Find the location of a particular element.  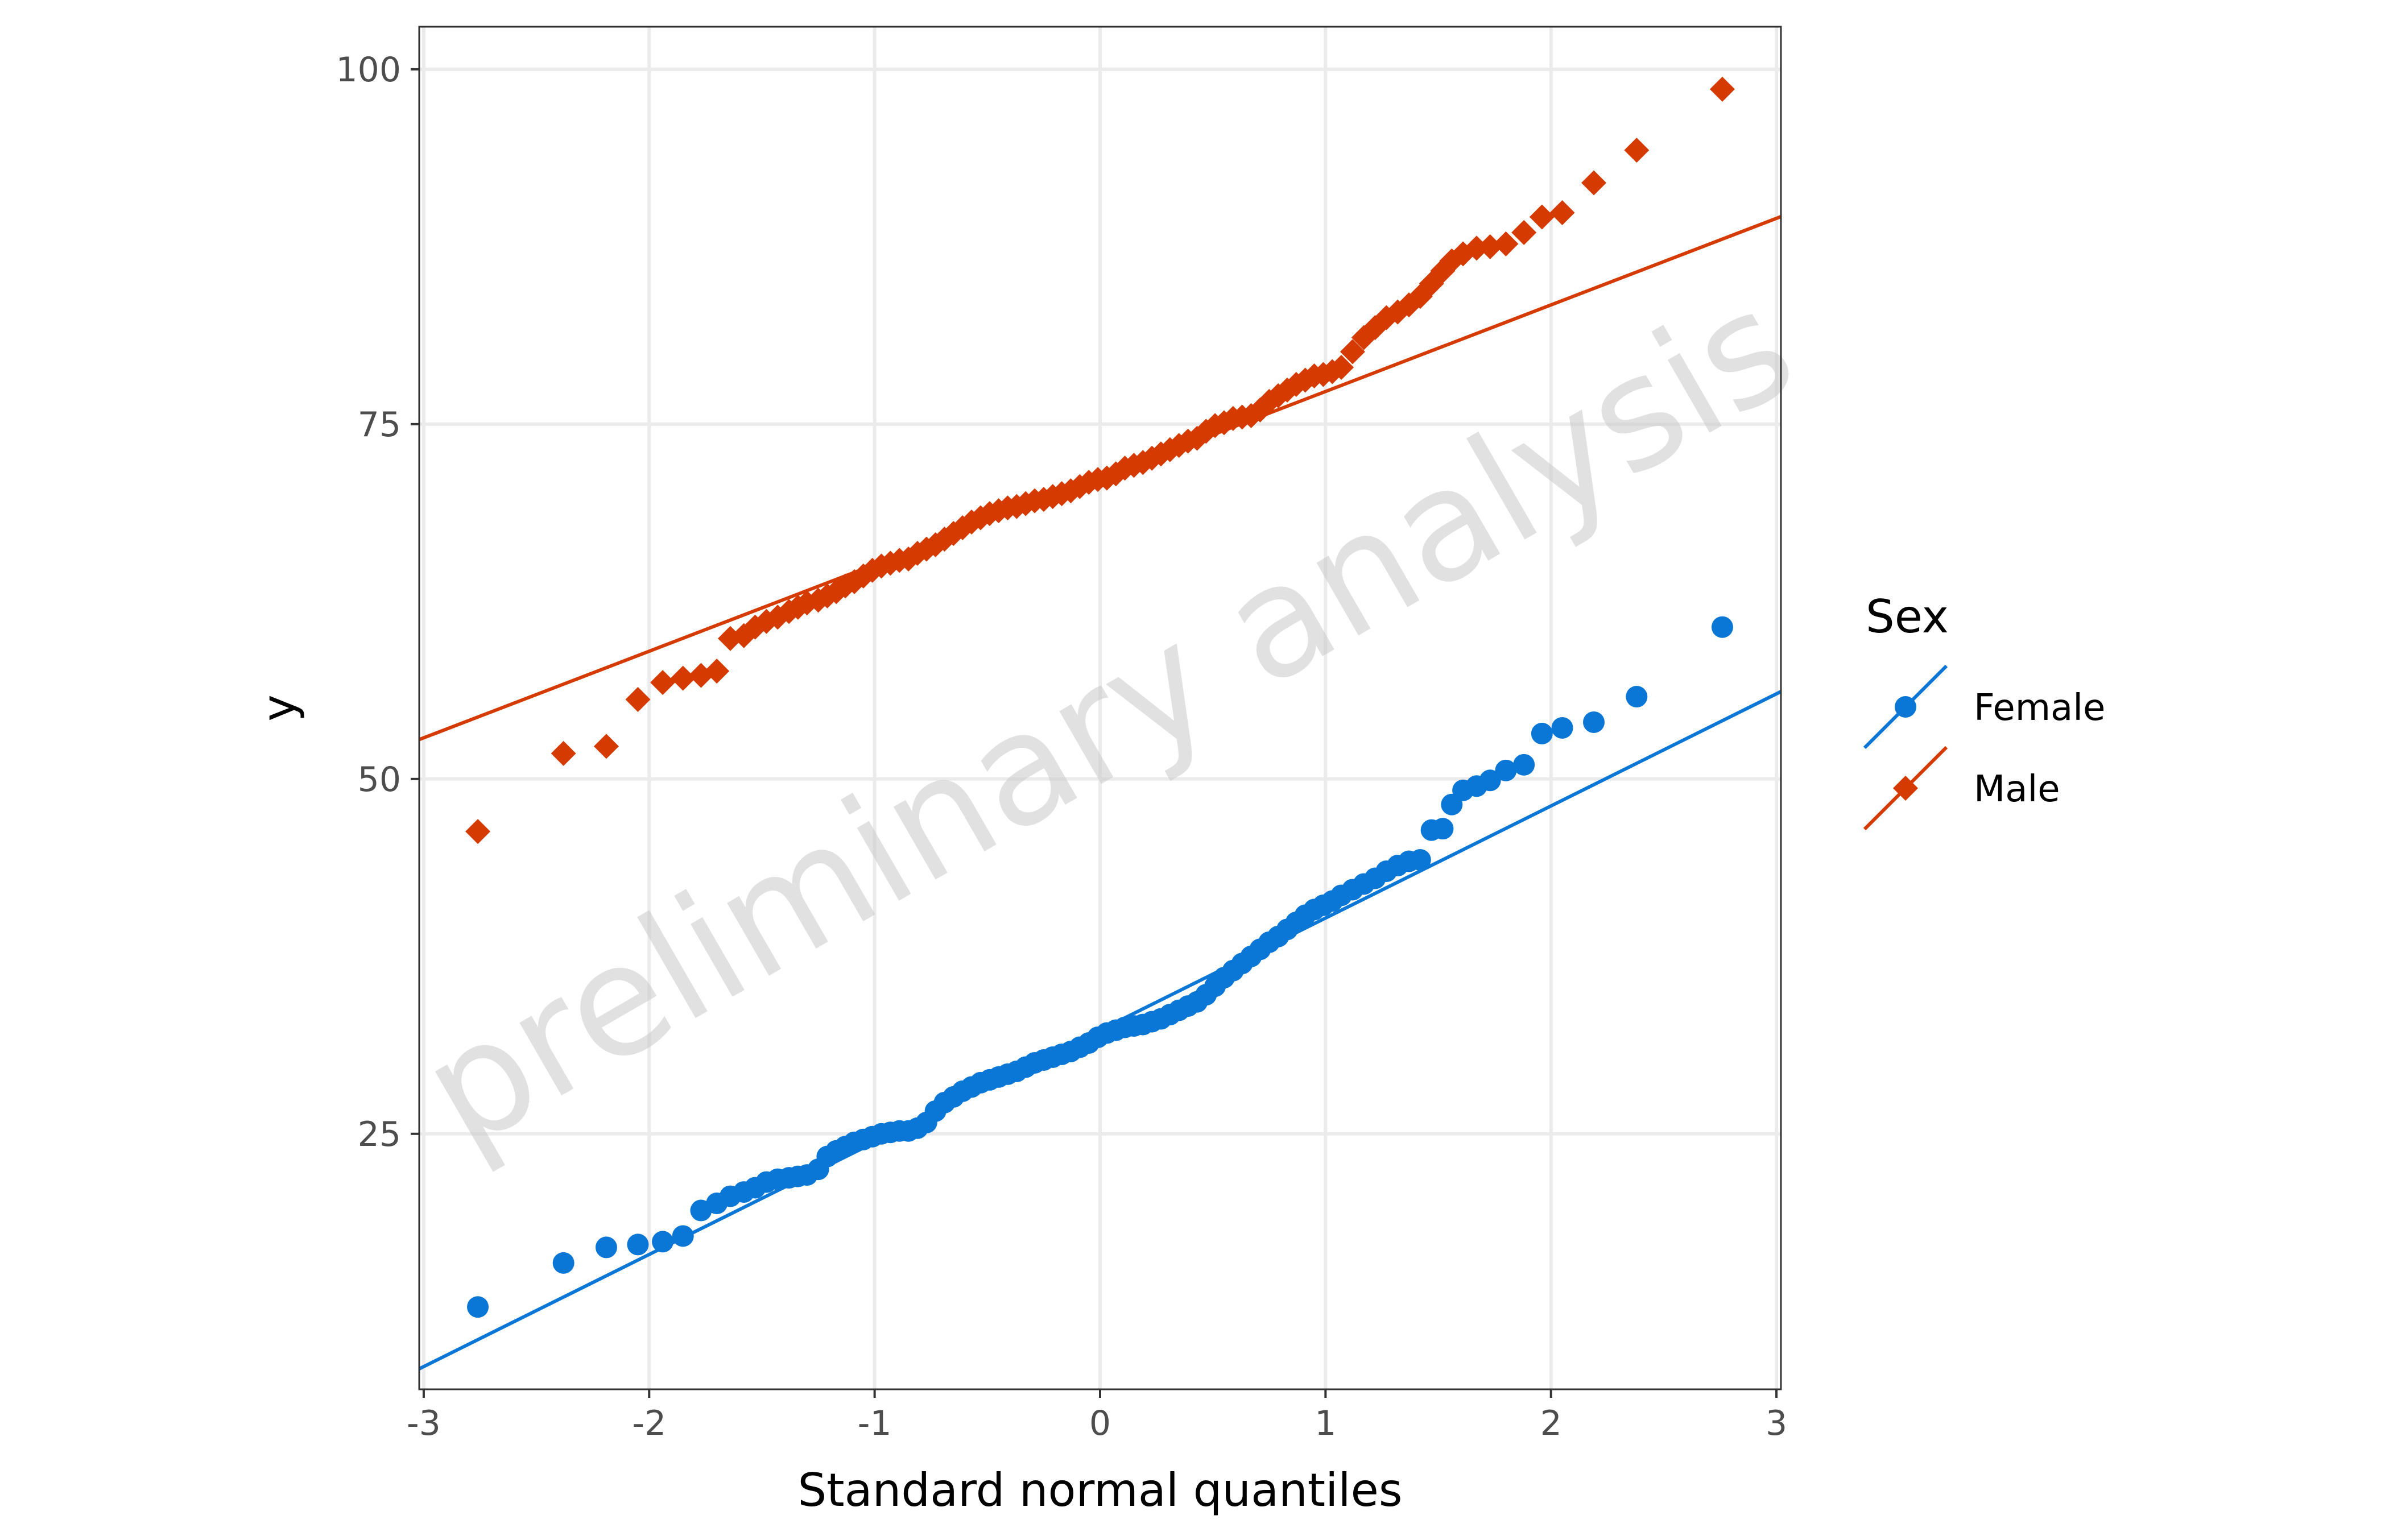

legend: Sex Female Male is located at coordinates (1984, 711).